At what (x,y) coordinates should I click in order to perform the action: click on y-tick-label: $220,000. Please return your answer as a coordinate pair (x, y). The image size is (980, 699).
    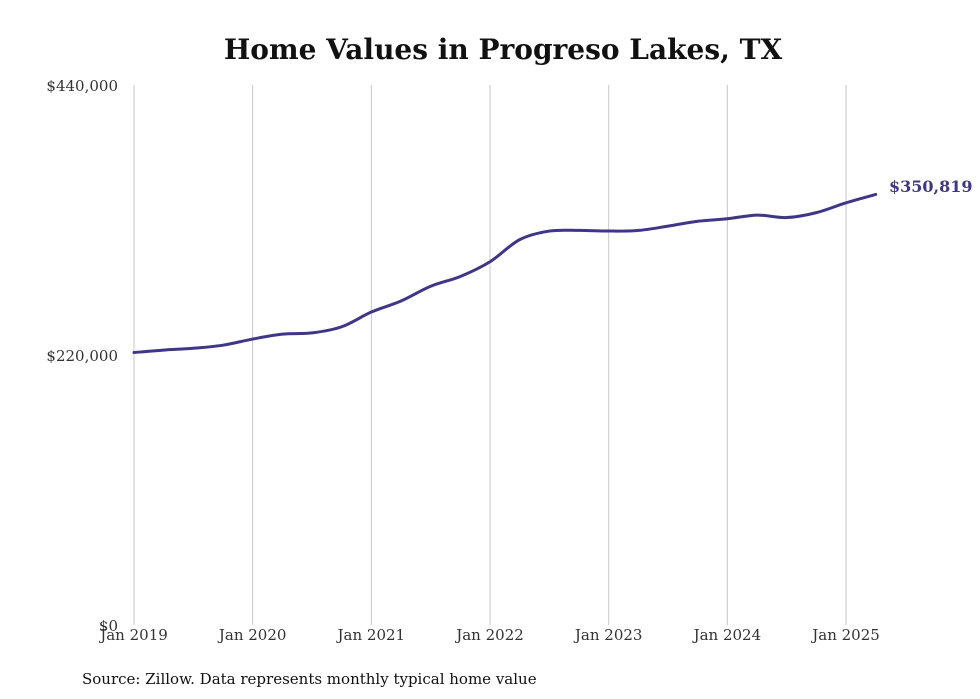
    Looking at the image, I should click on (82, 356).